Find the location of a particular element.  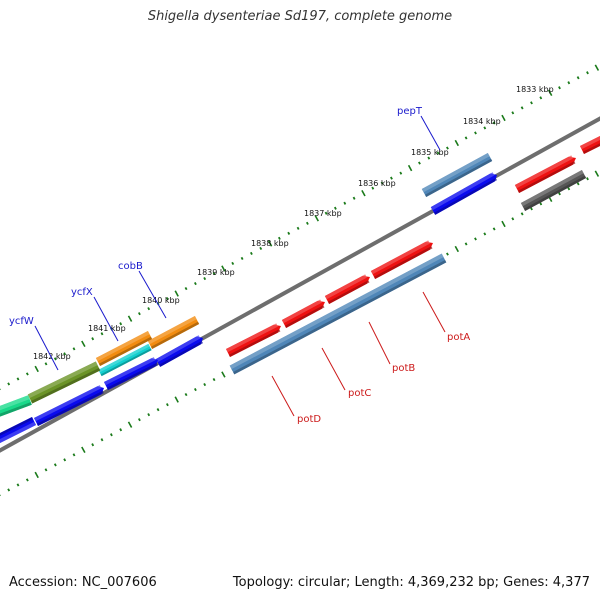

gene-potc-red-shade is located at coordinates (305, 316).